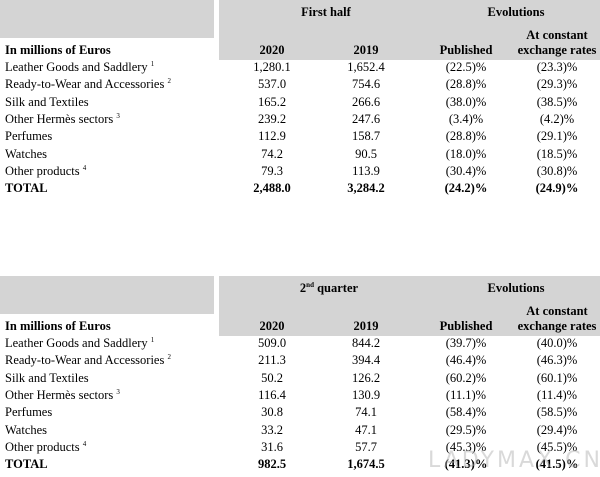  What do you see at coordinates (466, 360) in the screenshot?
I see `cell: (46.4)%` at bounding box center [466, 360].